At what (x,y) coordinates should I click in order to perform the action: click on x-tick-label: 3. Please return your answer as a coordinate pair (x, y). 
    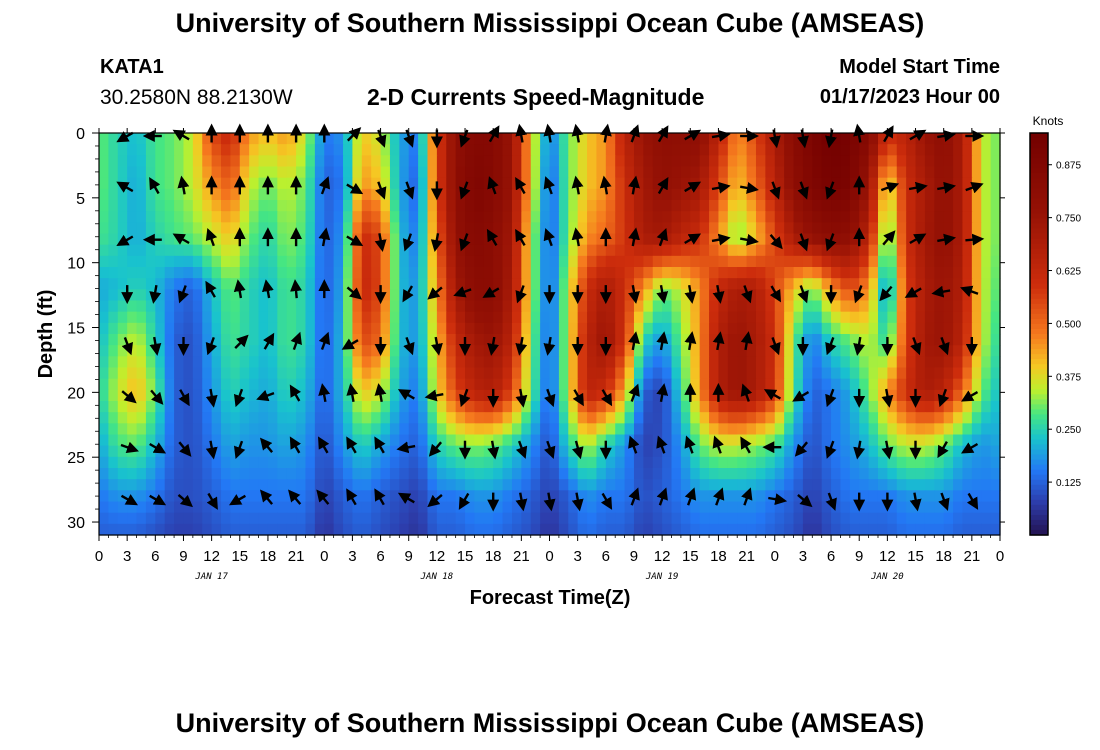
    Looking at the image, I should click on (352, 556).